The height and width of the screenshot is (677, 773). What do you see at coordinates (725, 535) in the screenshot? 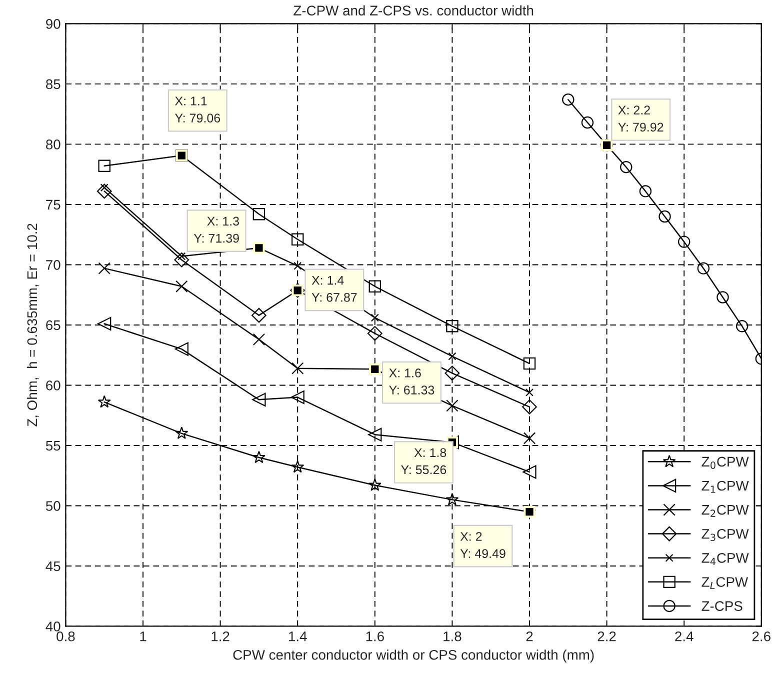
I see `legend-label: Z$_{3}$CPW` at bounding box center [725, 535].